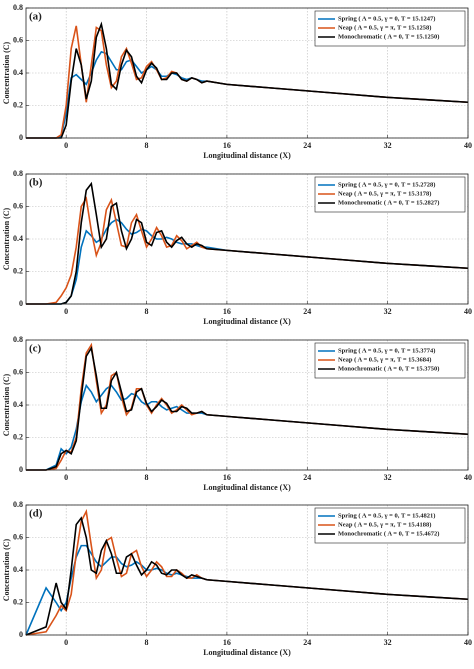 Image resolution: width=474 pixels, height=669 pixels. What do you see at coordinates (388, 36) in the screenshot?
I see `legend-label: Monochromatic ( A = 0, T = 15.1250)` at bounding box center [388, 36].